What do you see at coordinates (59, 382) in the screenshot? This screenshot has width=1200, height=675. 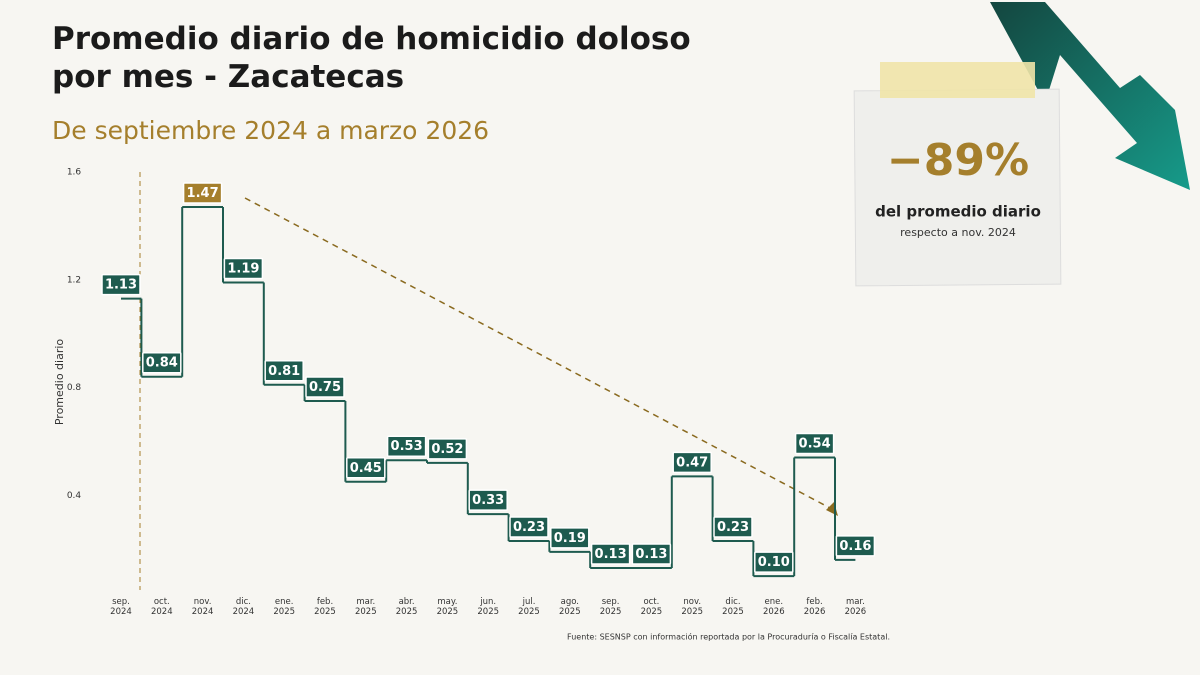 I see `y-axis-label: Promedio diario` at bounding box center [59, 382].